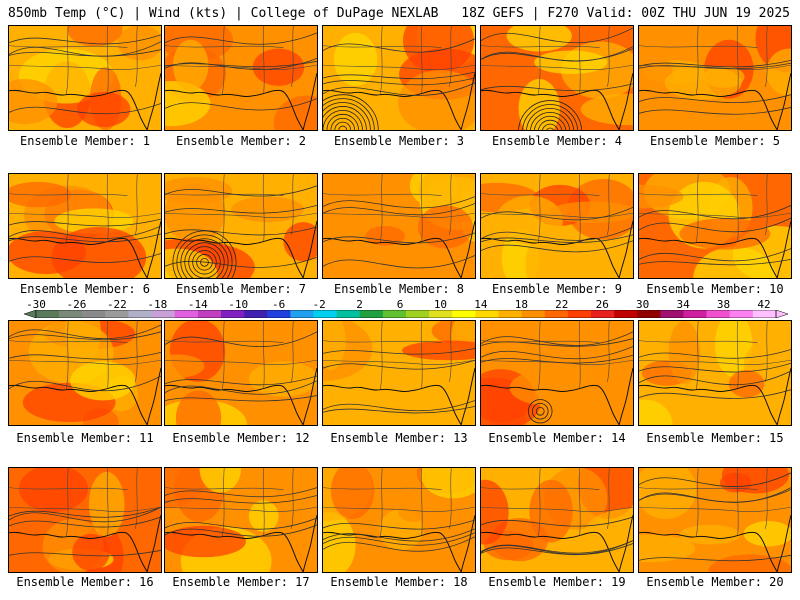  What do you see at coordinates (85, 141) in the screenshot?
I see `ensemble-member-label: Ensemble Member: 1` at bounding box center [85, 141].